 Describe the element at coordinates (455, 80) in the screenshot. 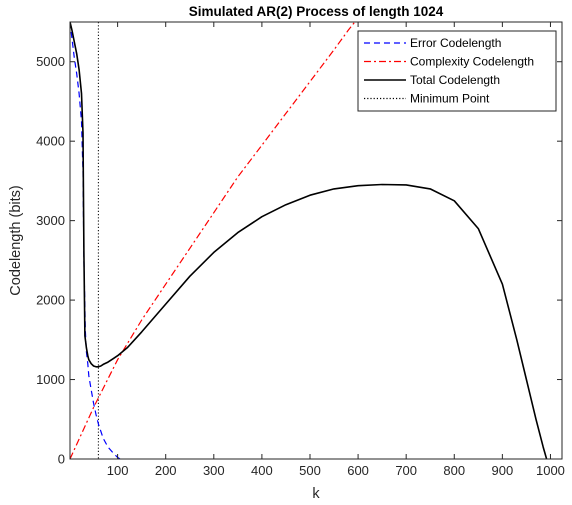

I see `legend-entry-label: Total Codelength` at that location.